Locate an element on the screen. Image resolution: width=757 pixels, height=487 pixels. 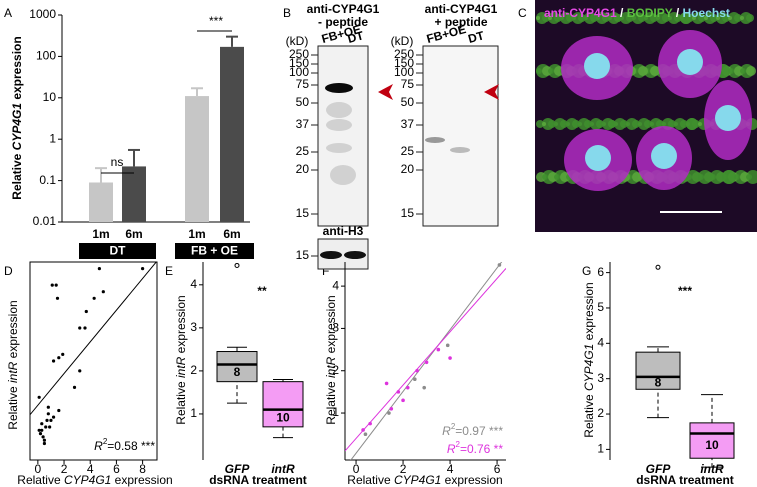
ladder-label: 100 is located at coordinates (404, 72).